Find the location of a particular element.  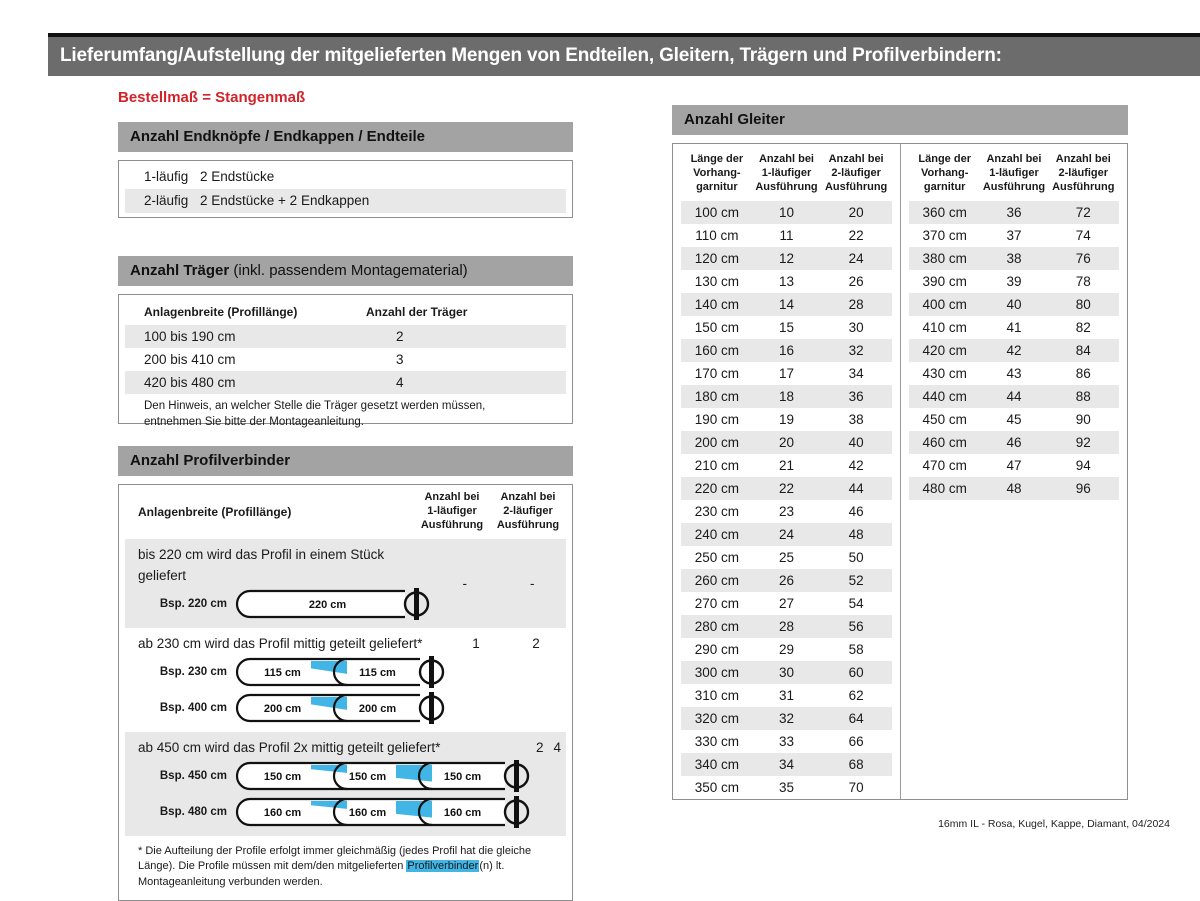

count-1laeufig: 29 is located at coordinates (786, 649).